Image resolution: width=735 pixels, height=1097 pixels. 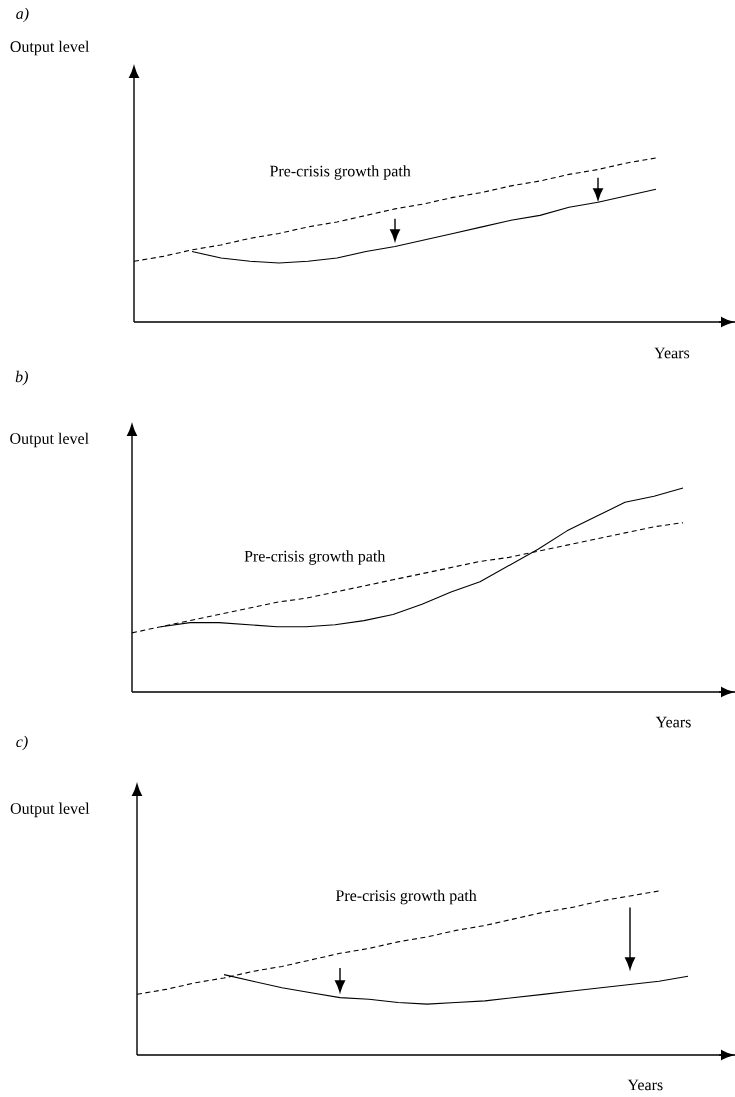 What do you see at coordinates (22, 743) in the screenshot?
I see `text: c)` at bounding box center [22, 743].